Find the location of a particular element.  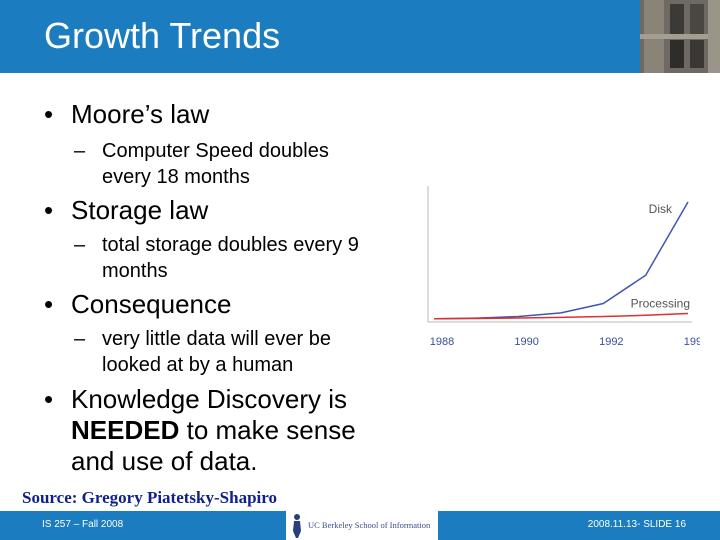

sub-bullet-computer-speed: – Computer Speed doubles every 18 months is located at coordinates (244, 164).